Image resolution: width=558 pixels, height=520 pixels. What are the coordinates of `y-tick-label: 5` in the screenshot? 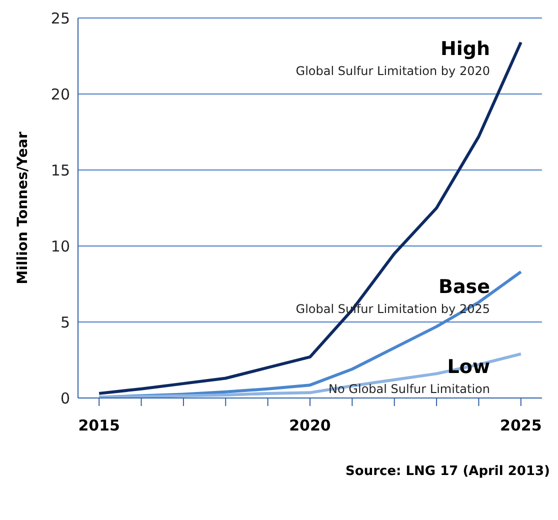 It's located at (65, 322).